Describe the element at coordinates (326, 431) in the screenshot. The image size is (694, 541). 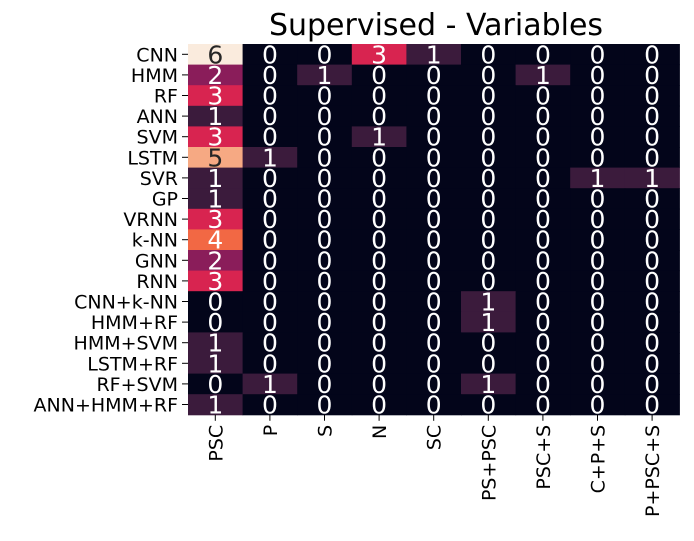
I see `x-tick-label-s: S` at that location.